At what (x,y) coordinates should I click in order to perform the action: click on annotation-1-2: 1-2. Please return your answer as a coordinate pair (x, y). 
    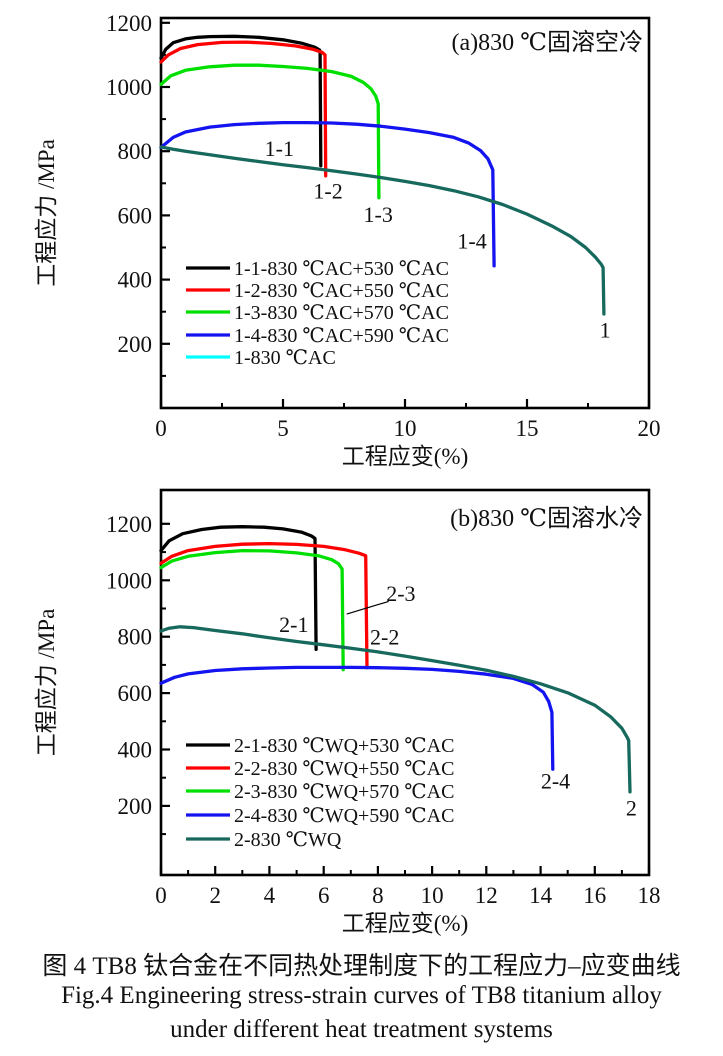
    Looking at the image, I should click on (327, 190).